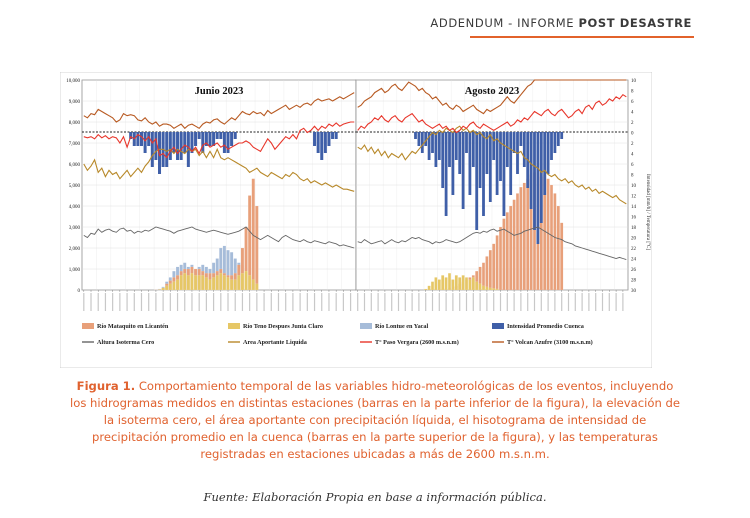 This screenshot has height=518, width=750. Describe the element at coordinates (634, 280) in the screenshot. I see `y2-tick-label: 28` at that location.